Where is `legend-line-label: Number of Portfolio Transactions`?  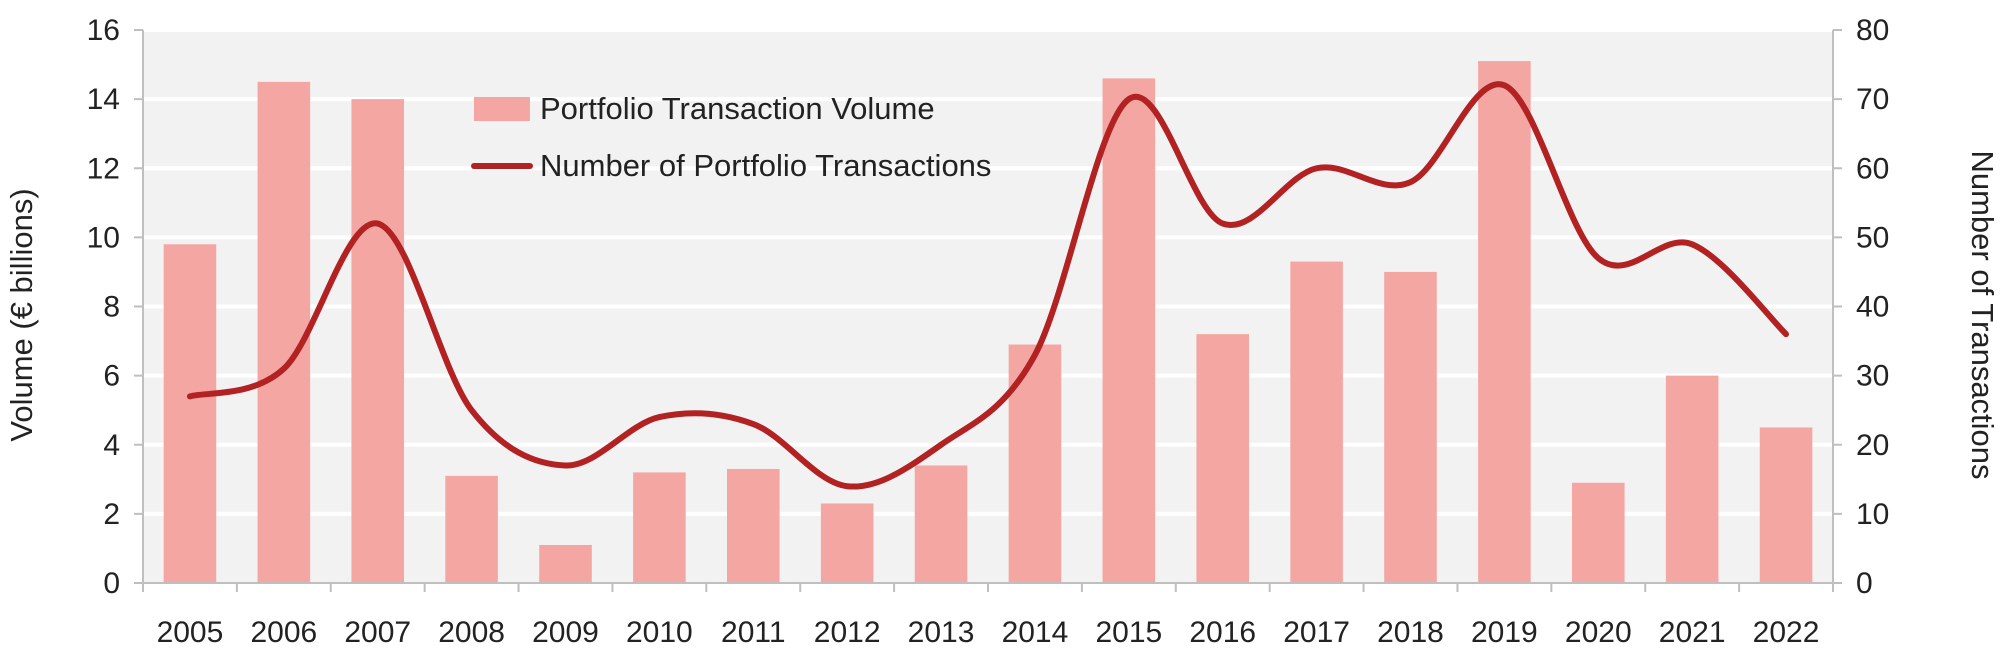
legend-line-label: Number of Portfolio Transactions is located at coordinates (765, 165).